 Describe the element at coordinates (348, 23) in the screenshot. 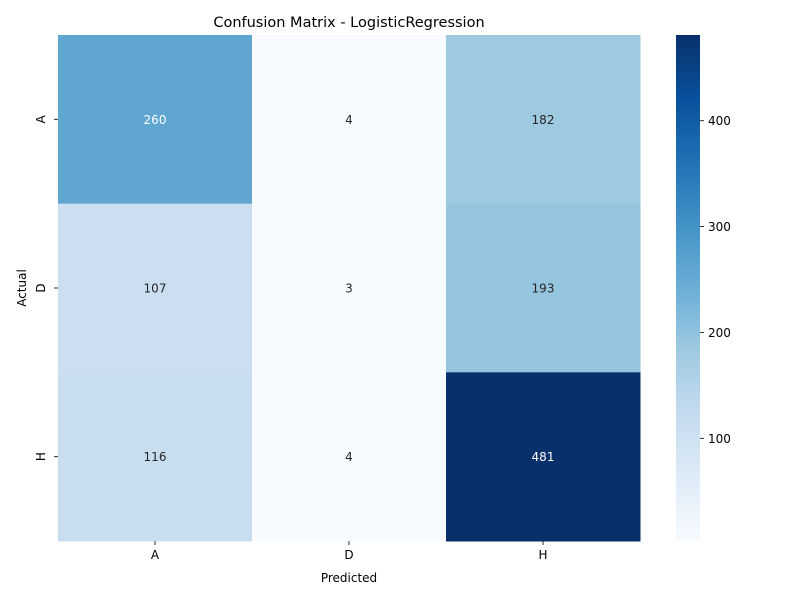

I see `chart-title: Confusion Matrix - LogisticRegression` at that location.